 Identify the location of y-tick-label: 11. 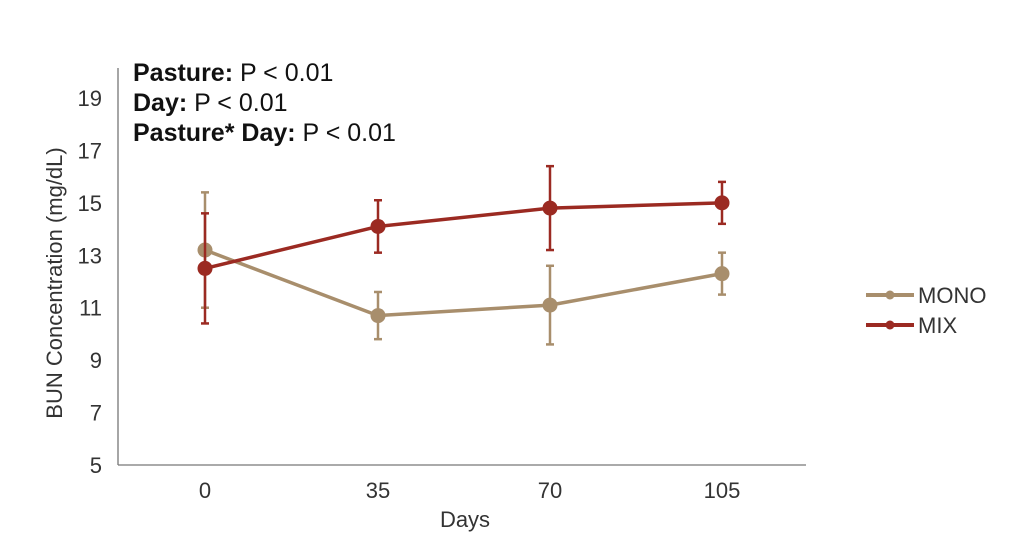
(90, 308).